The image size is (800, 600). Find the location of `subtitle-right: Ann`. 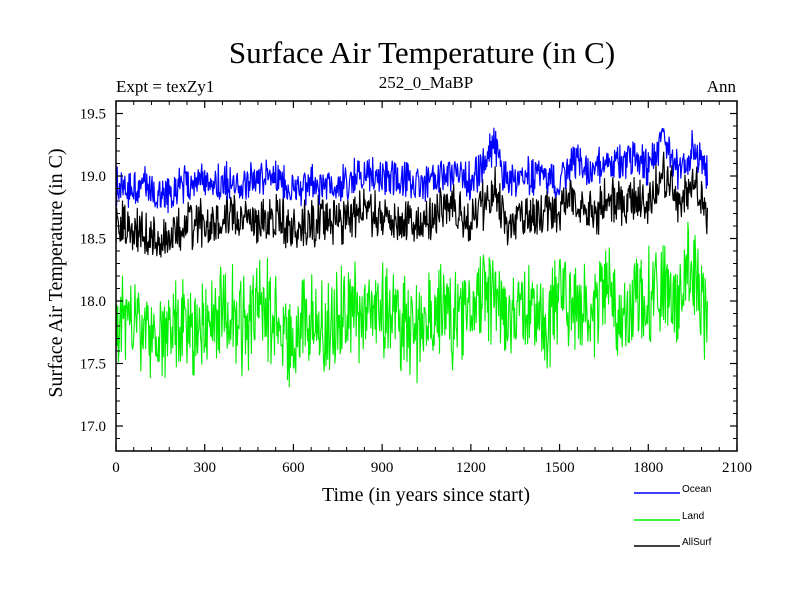

subtitle-right: Ann is located at coordinates (722, 86).